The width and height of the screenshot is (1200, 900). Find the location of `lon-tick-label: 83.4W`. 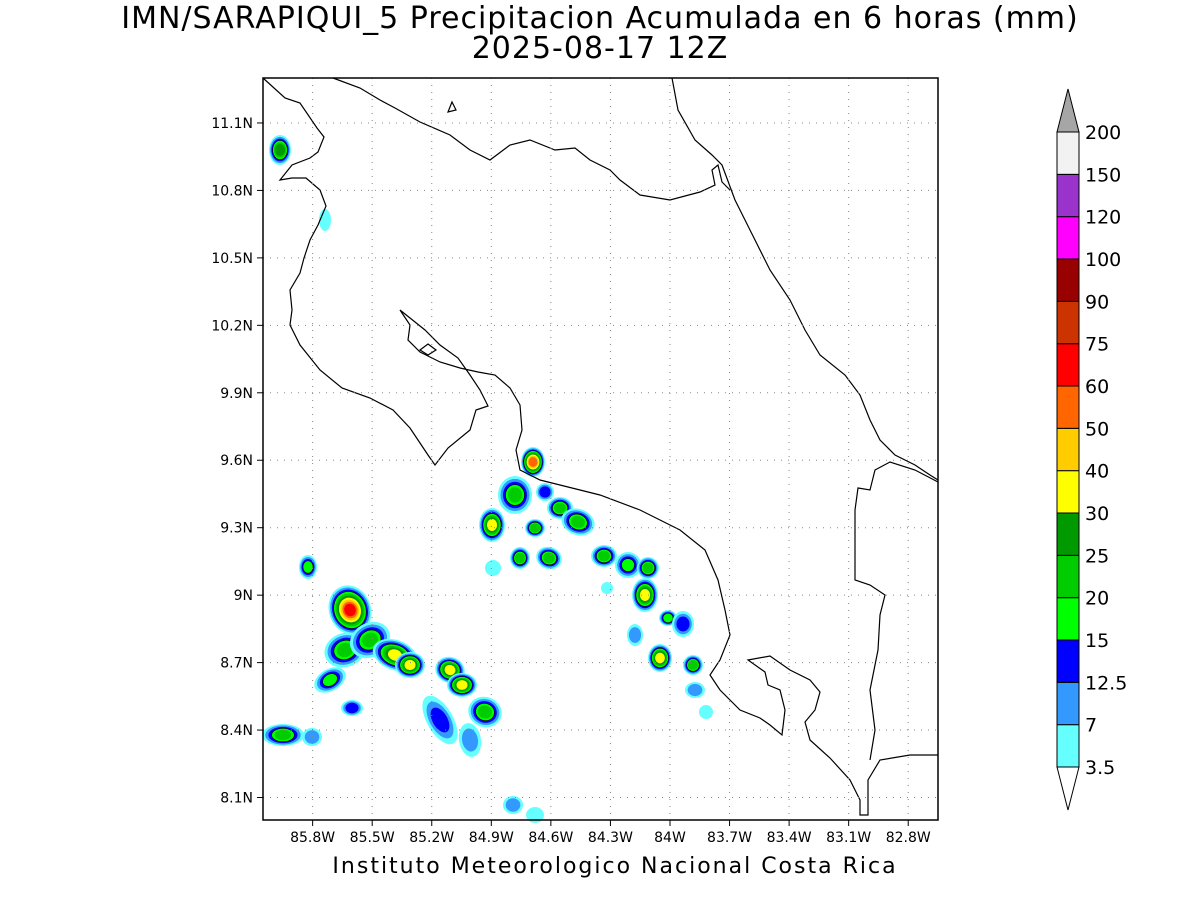

lon-tick-label: 83.4W is located at coordinates (789, 838).